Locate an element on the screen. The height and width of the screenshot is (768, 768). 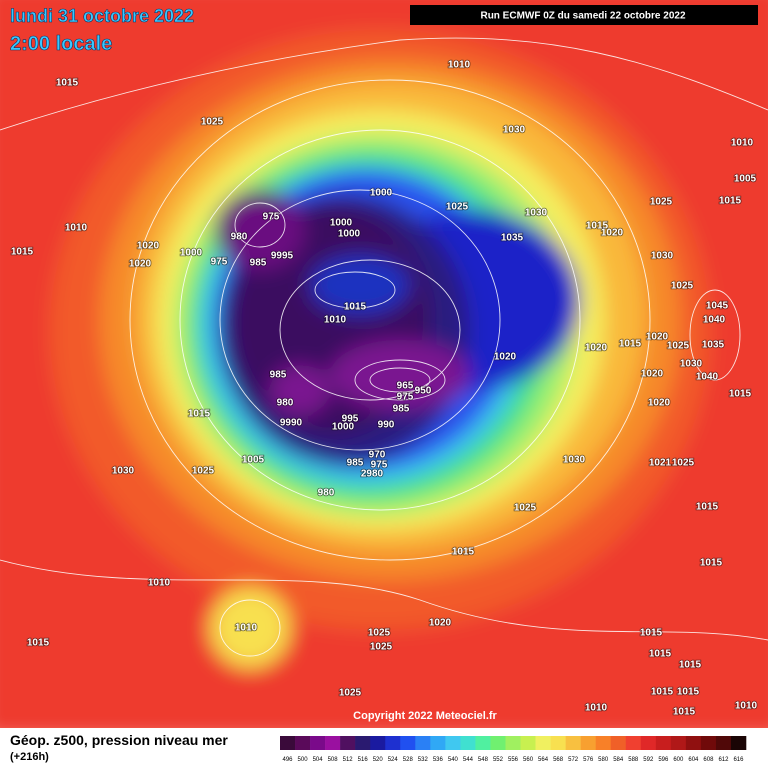
pressure-label: 970 is located at coordinates (377, 455).